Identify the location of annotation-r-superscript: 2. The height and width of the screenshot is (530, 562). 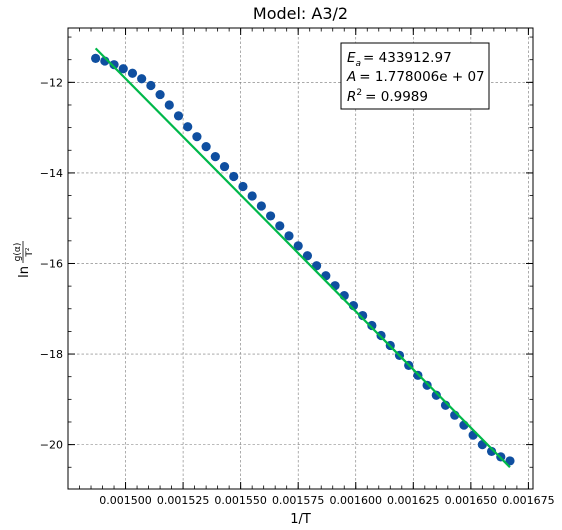
(359, 93).